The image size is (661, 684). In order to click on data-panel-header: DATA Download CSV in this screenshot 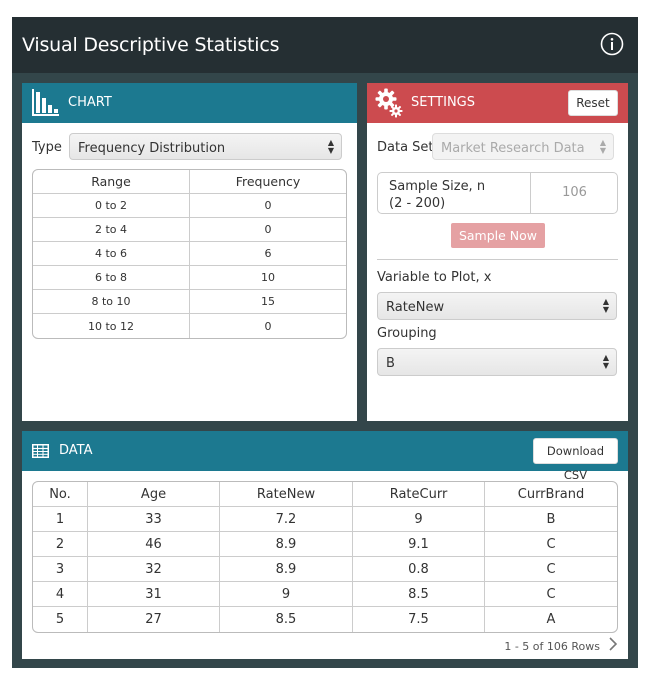, I will do `click(325, 456)`.